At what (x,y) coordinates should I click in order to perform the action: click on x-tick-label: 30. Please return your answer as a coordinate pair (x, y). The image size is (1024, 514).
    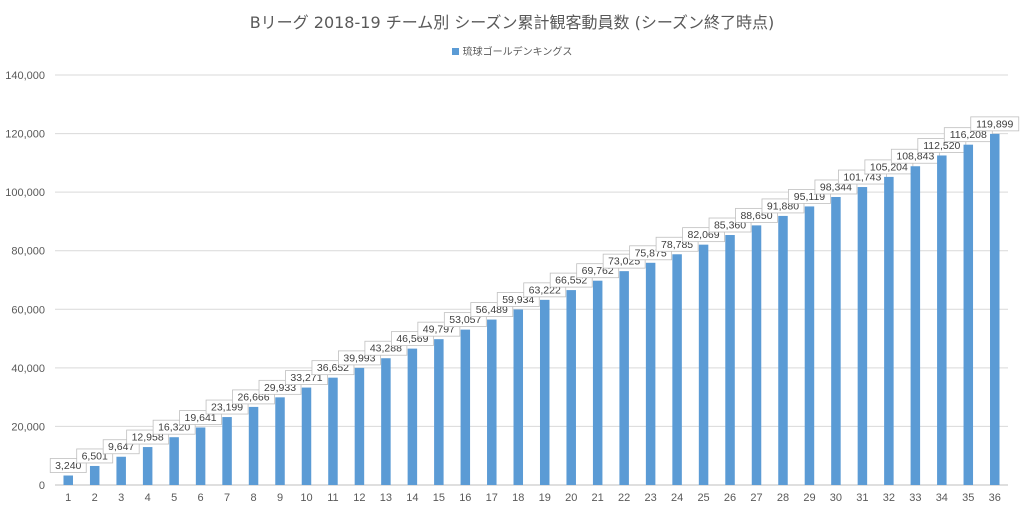
    Looking at the image, I should click on (836, 498).